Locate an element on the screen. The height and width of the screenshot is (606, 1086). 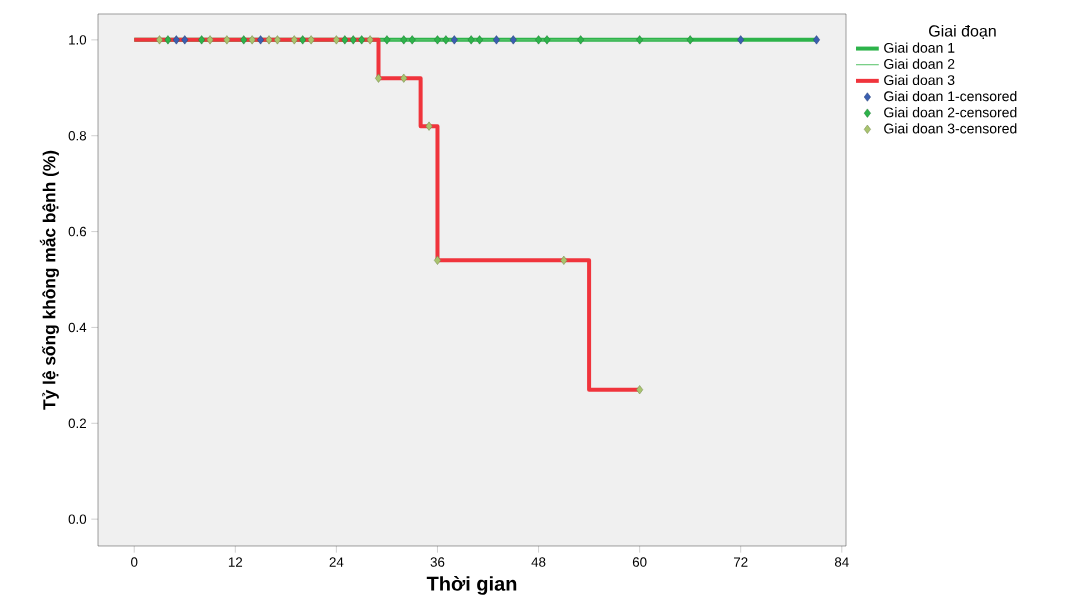
x-tick-label: 12 is located at coordinates (235, 562).